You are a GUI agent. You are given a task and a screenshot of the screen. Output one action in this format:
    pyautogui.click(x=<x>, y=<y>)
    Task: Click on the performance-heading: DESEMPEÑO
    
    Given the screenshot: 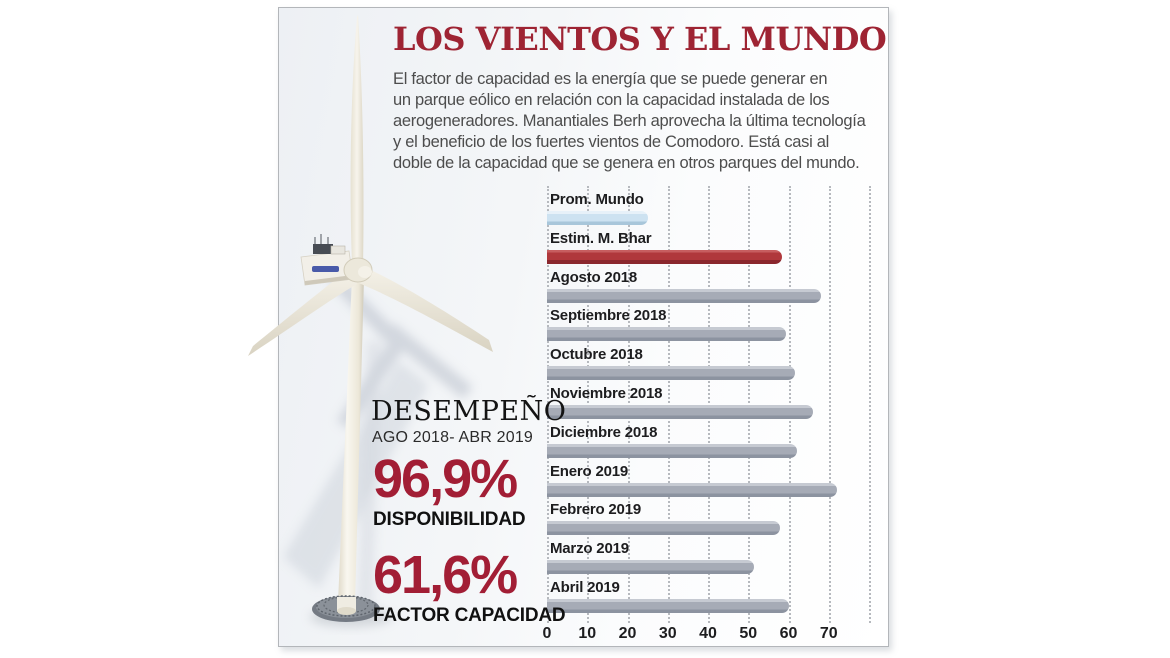 What is the action you would take?
    pyautogui.click(x=469, y=411)
    